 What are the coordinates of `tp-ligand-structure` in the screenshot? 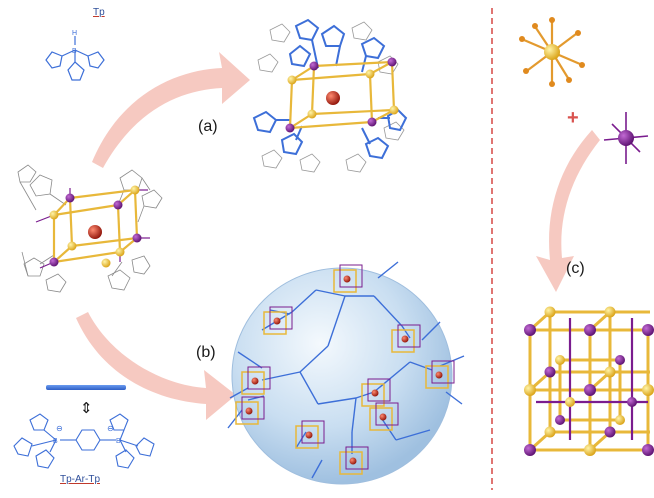 It's located at (75, 58).